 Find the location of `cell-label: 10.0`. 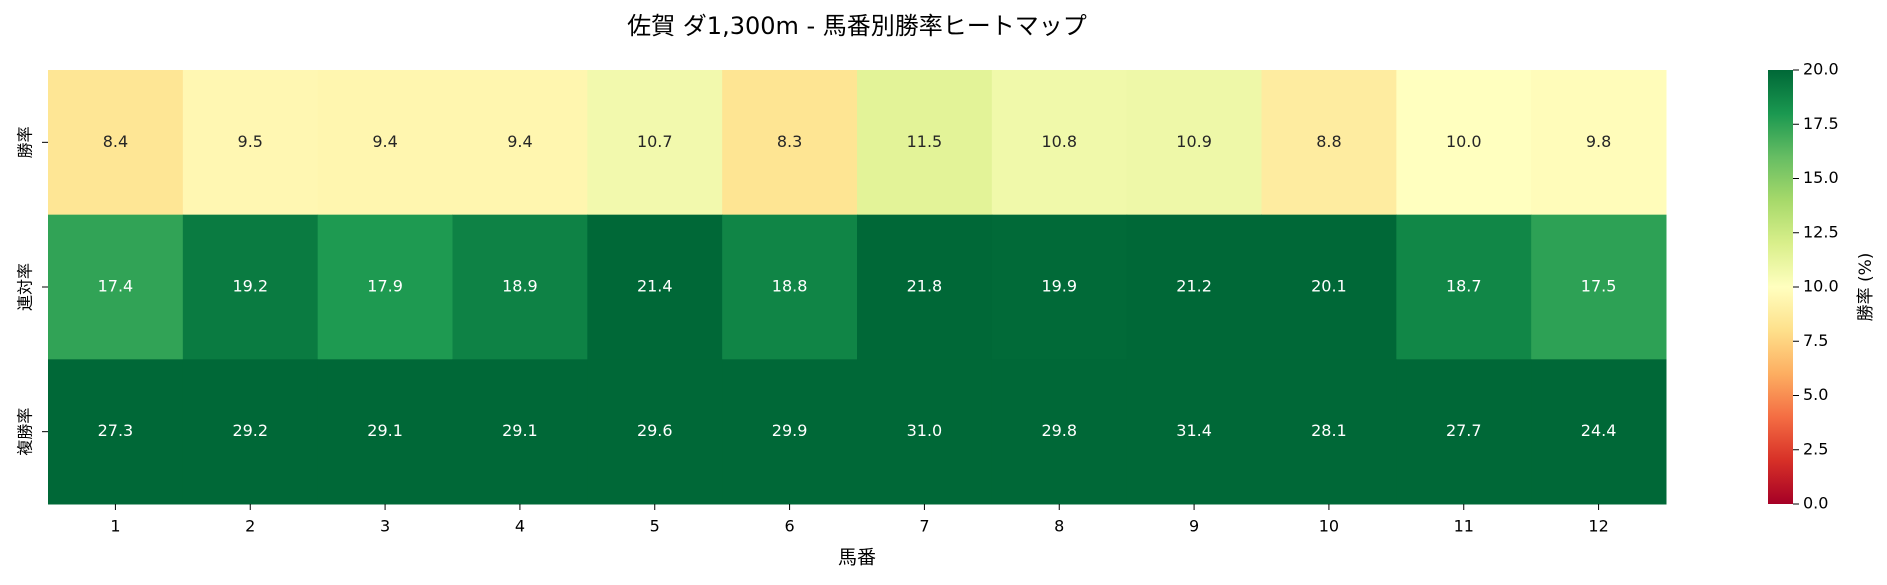

cell-label: 10.0 is located at coordinates (1464, 141).